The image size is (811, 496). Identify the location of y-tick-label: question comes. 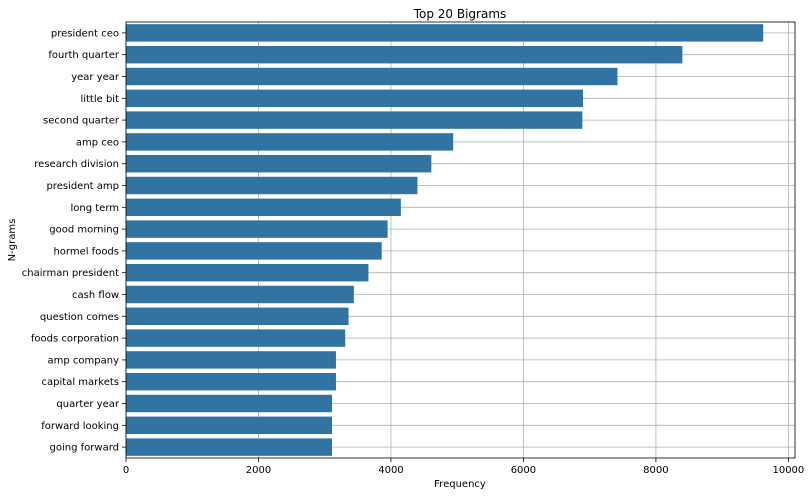
(79, 317).